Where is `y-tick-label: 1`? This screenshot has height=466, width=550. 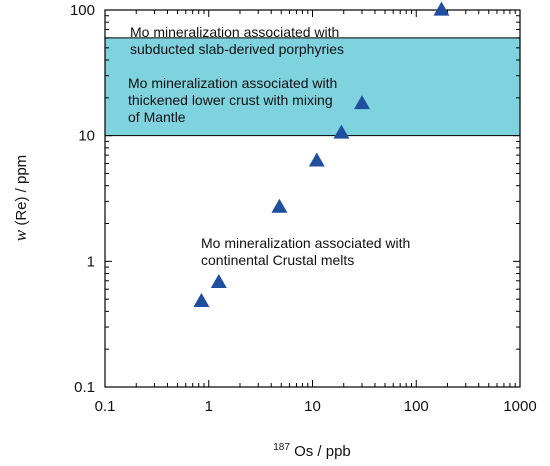 y-tick-label: 1 is located at coordinates (91, 261).